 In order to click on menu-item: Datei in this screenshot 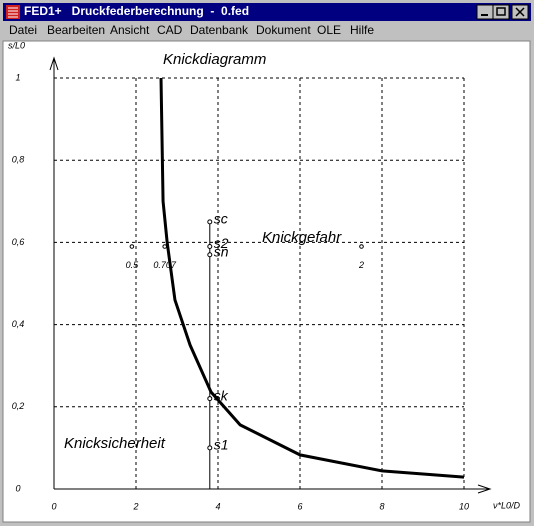, I will do `click(23, 30)`.